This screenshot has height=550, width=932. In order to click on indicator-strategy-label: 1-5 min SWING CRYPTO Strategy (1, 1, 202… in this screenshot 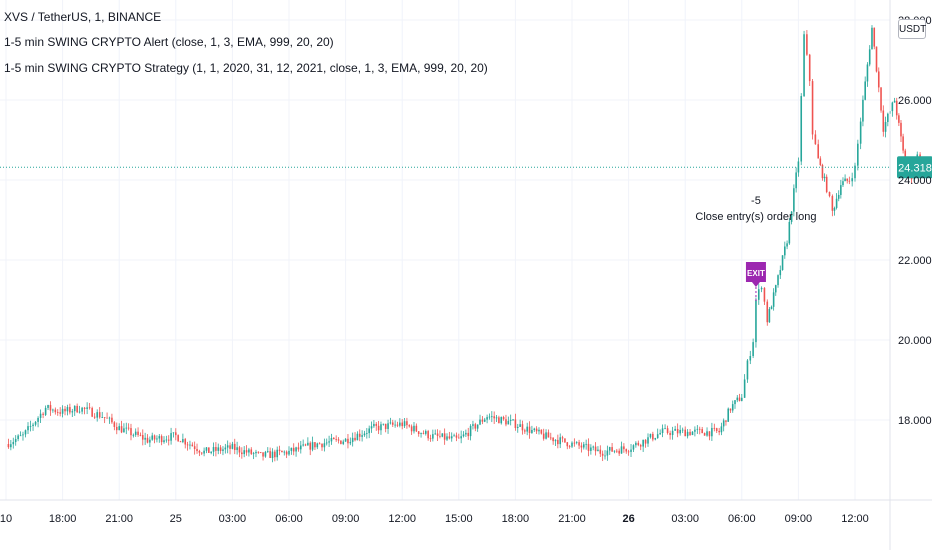, I will do `click(246, 68)`.